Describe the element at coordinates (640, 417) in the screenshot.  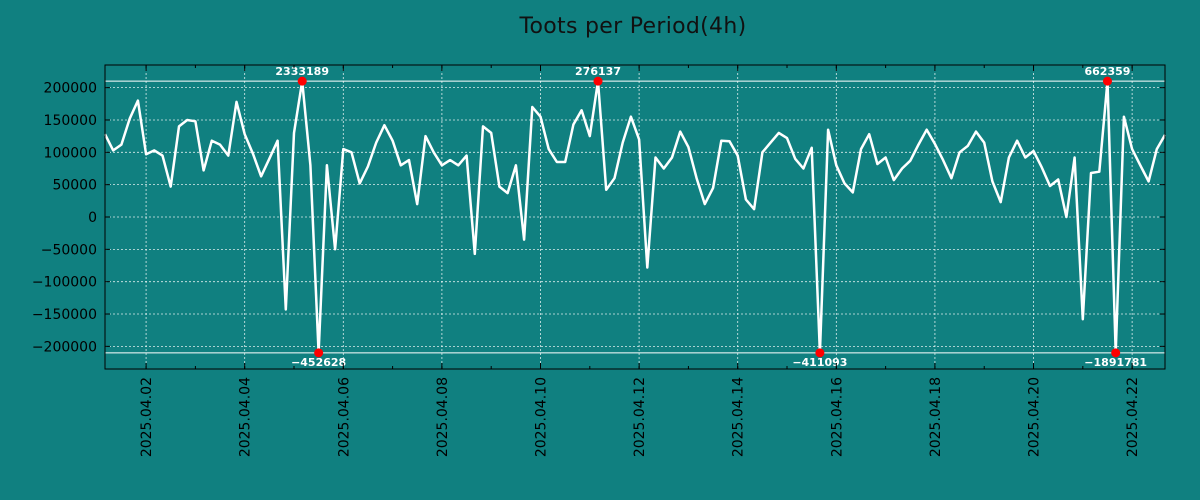
I see `x-tick-label: 2025.04.12` at that location.